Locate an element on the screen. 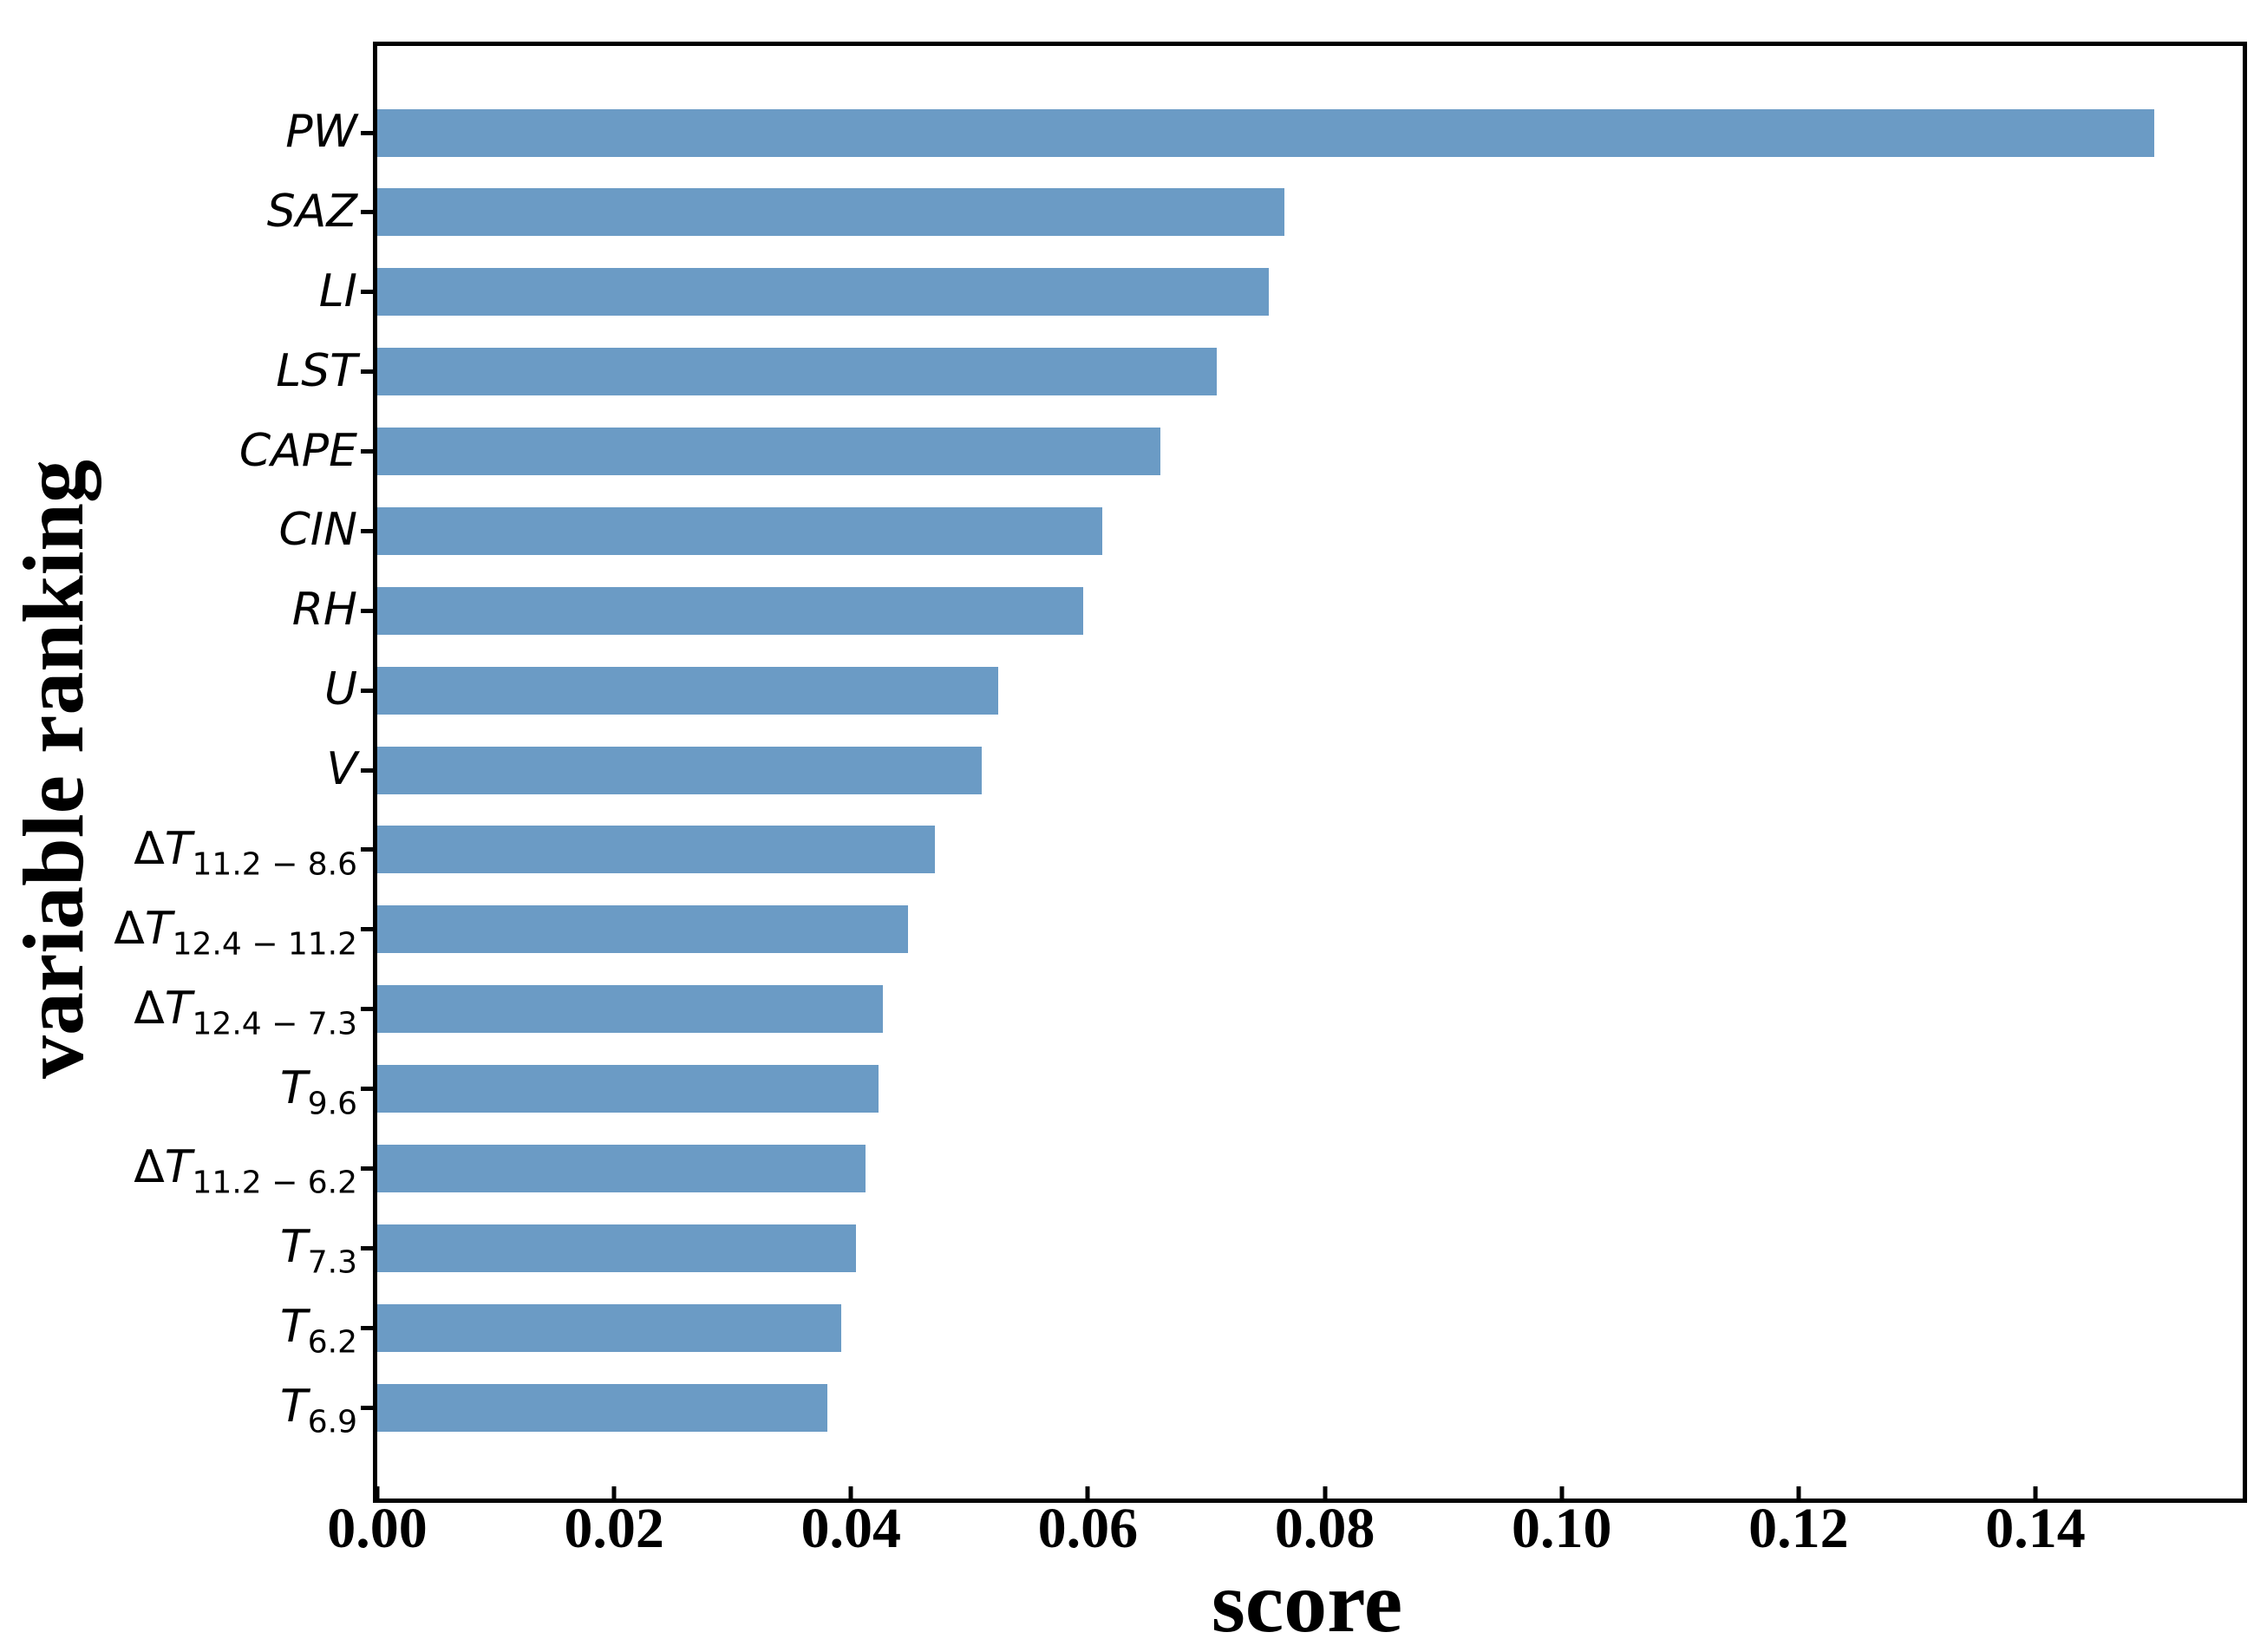 The image size is (2267, 1652). bar-LST is located at coordinates (797, 372).